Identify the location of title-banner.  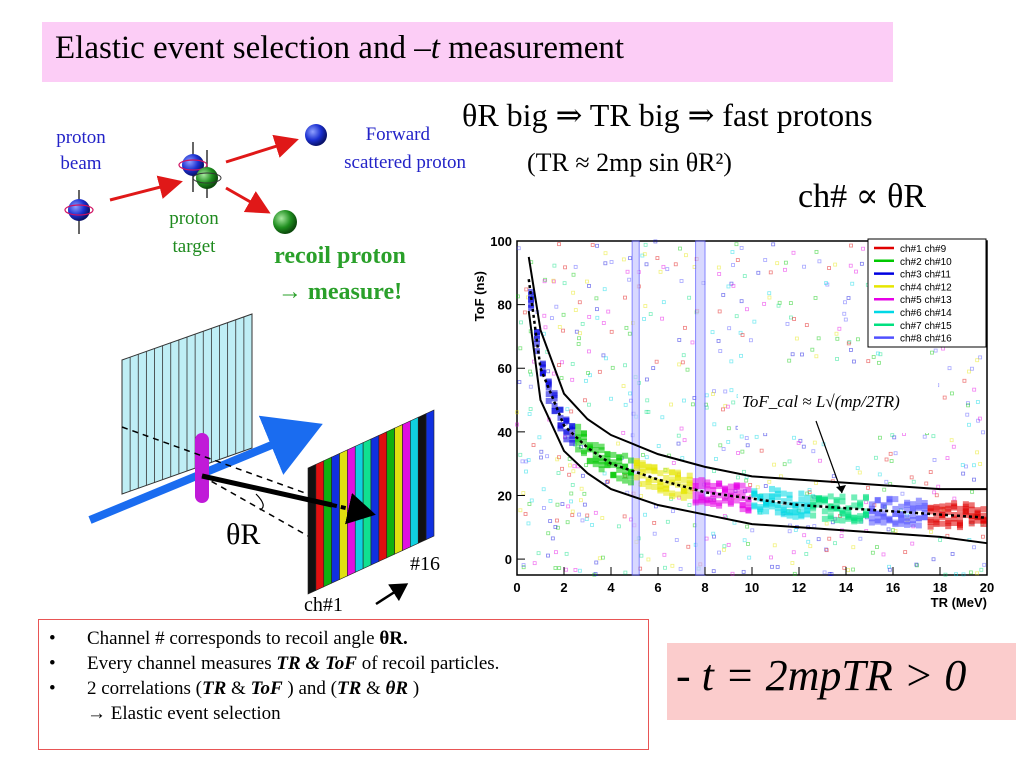
(467, 52).